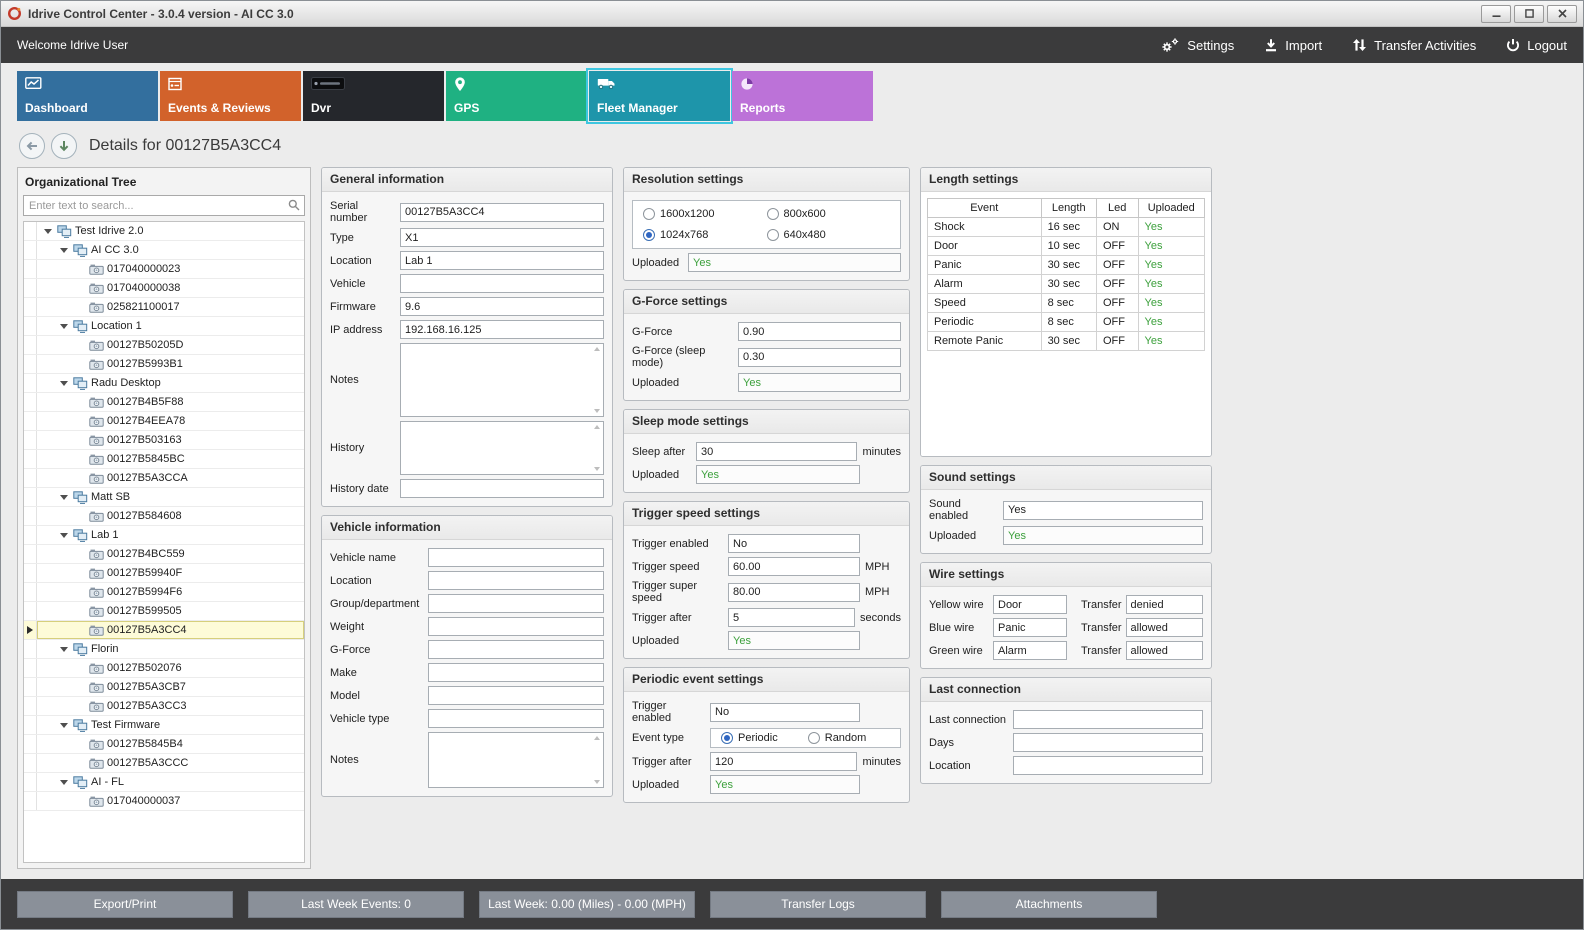 The width and height of the screenshot is (1584, 930). What do you see at coordinates (813, 738) in the screenshot?
I see `radio-random` at bounding box center [813, 738].